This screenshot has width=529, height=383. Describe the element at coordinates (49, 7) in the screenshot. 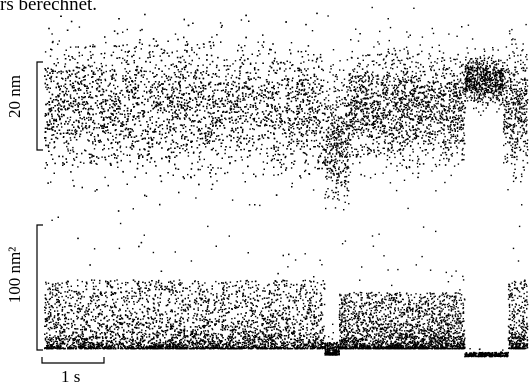

I see `caption-fragment: rs berechnet.` at that location.